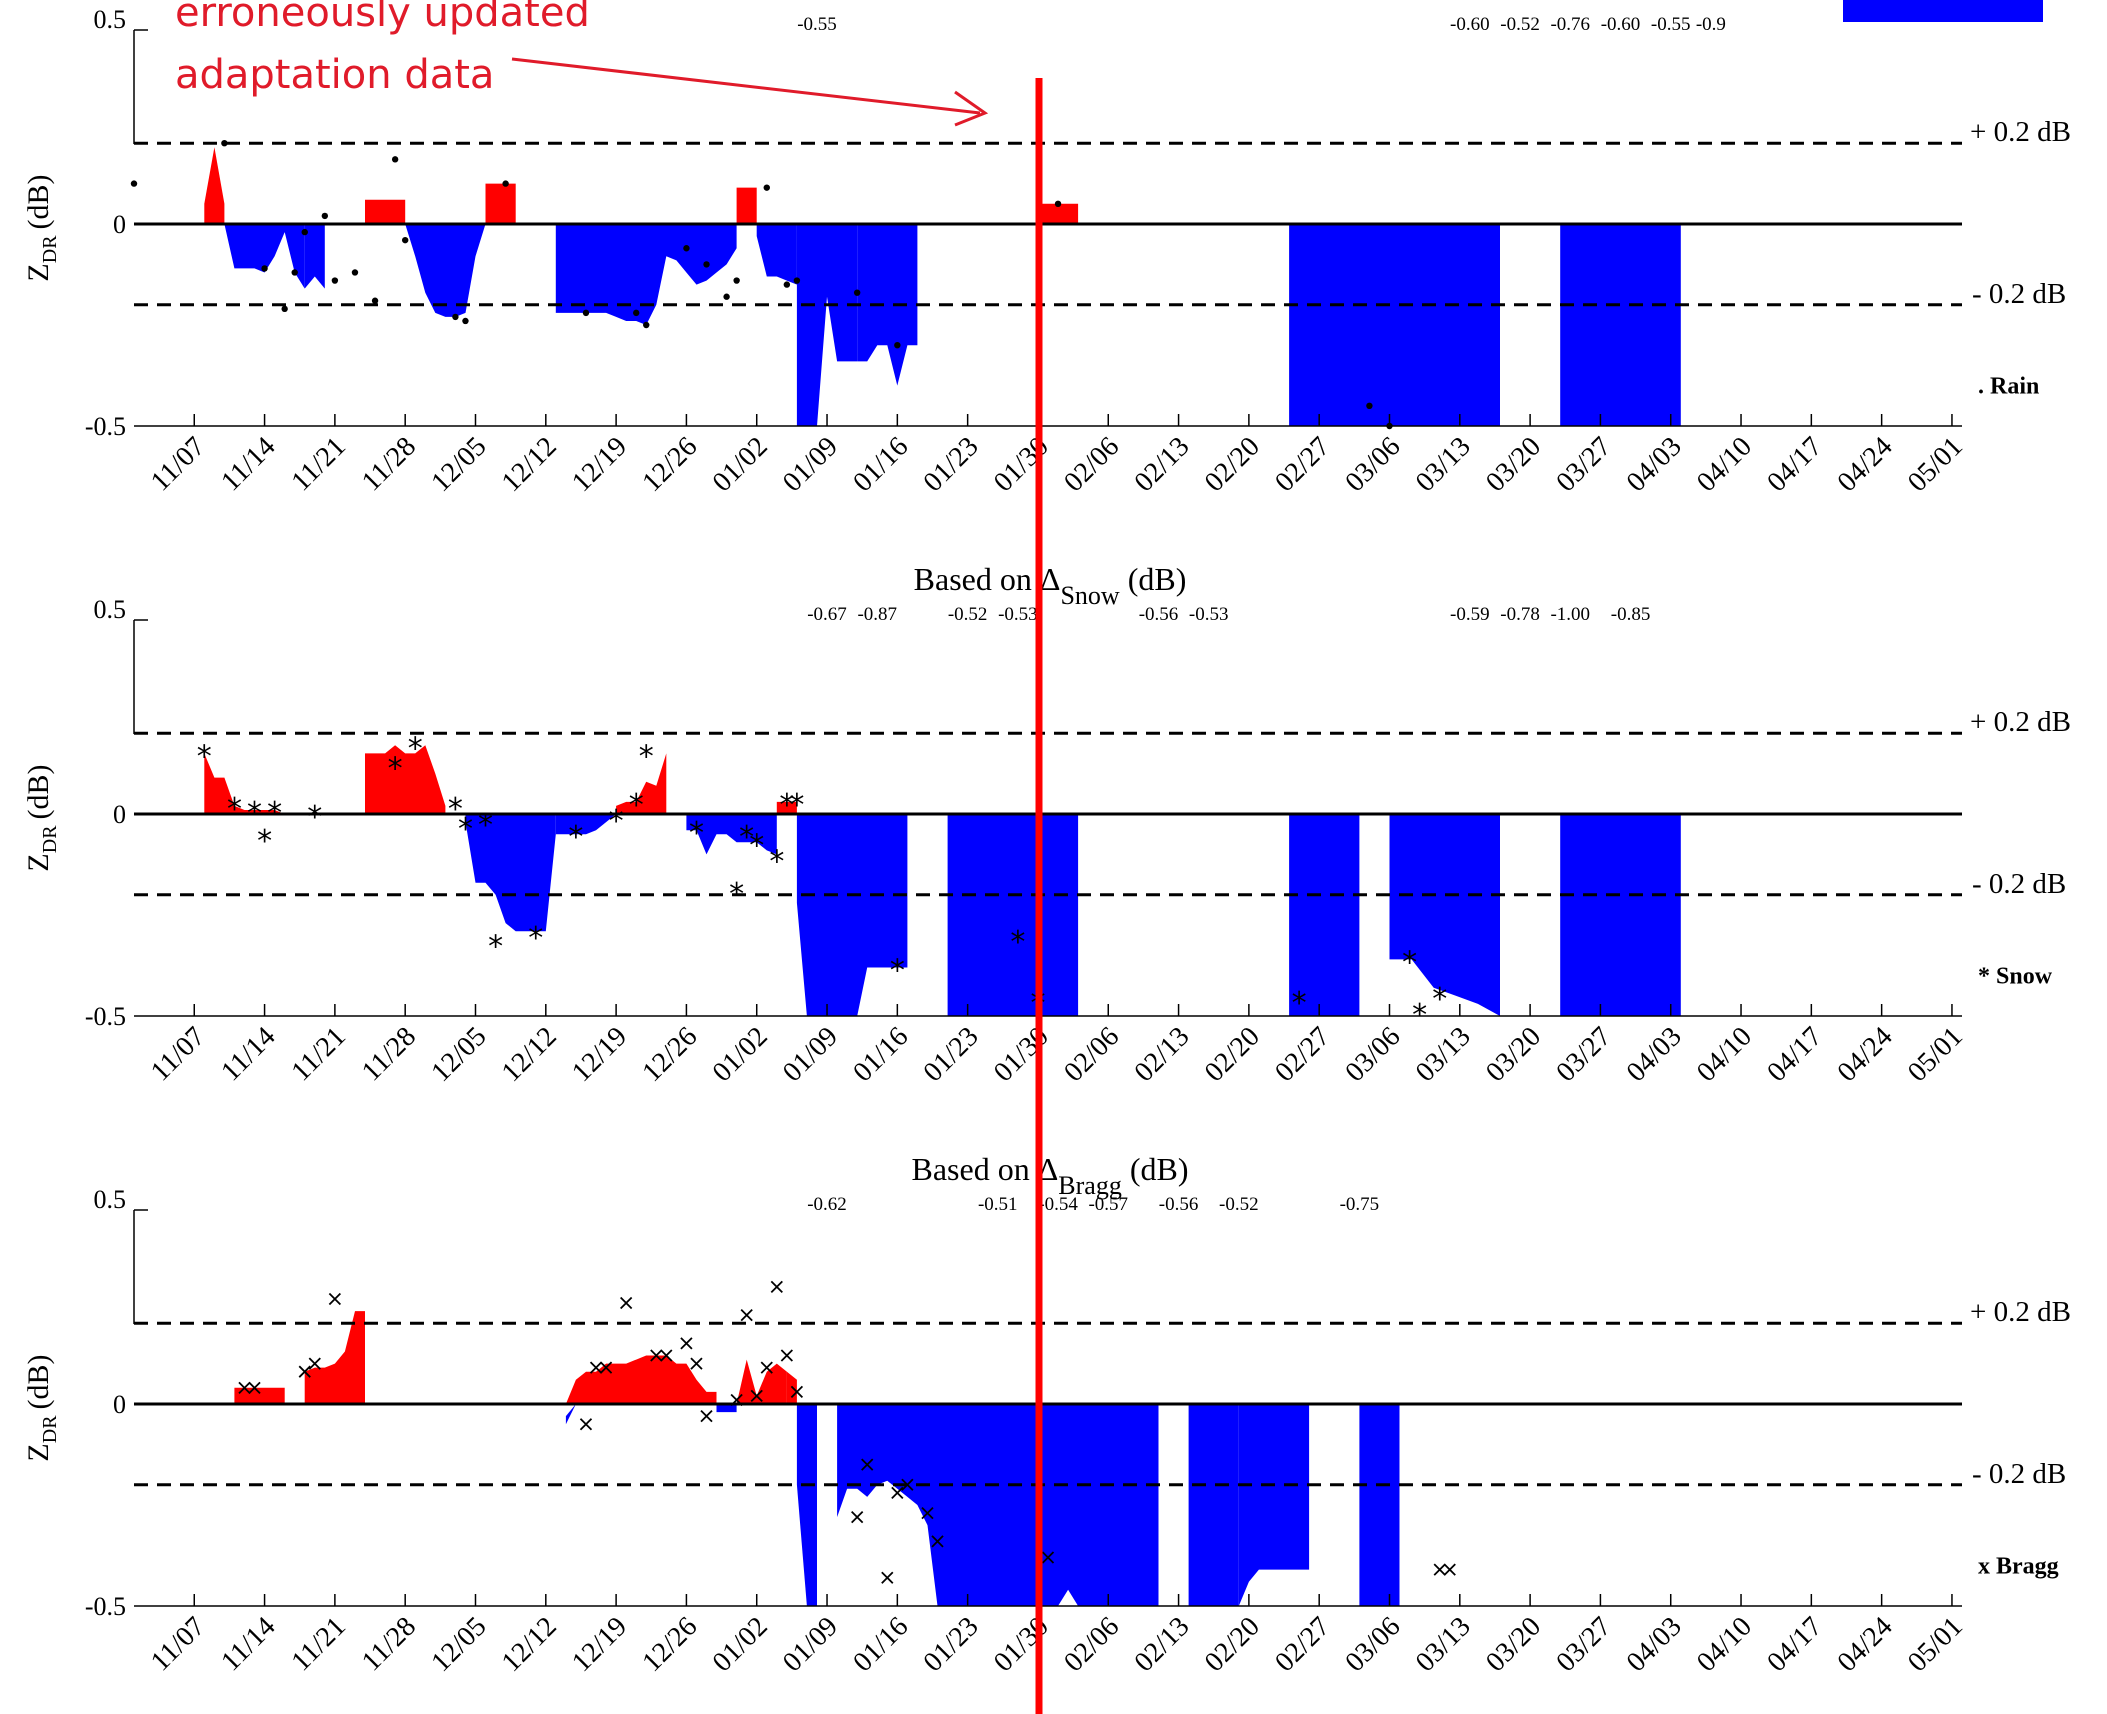 The image size is (2107, 1714). I want to click on over-range-value-label: -0.67, so click(827, 614).